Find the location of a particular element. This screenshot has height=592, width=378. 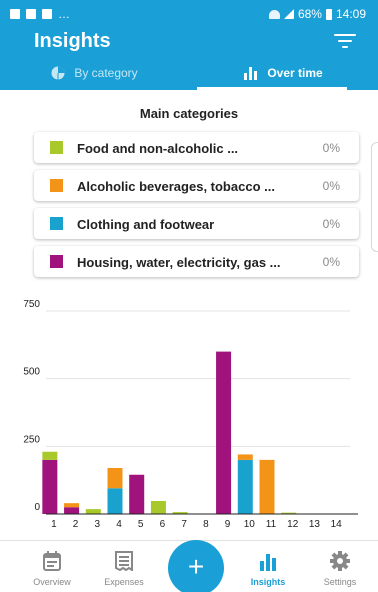

gear-icon is located at coordinates (340, 561).